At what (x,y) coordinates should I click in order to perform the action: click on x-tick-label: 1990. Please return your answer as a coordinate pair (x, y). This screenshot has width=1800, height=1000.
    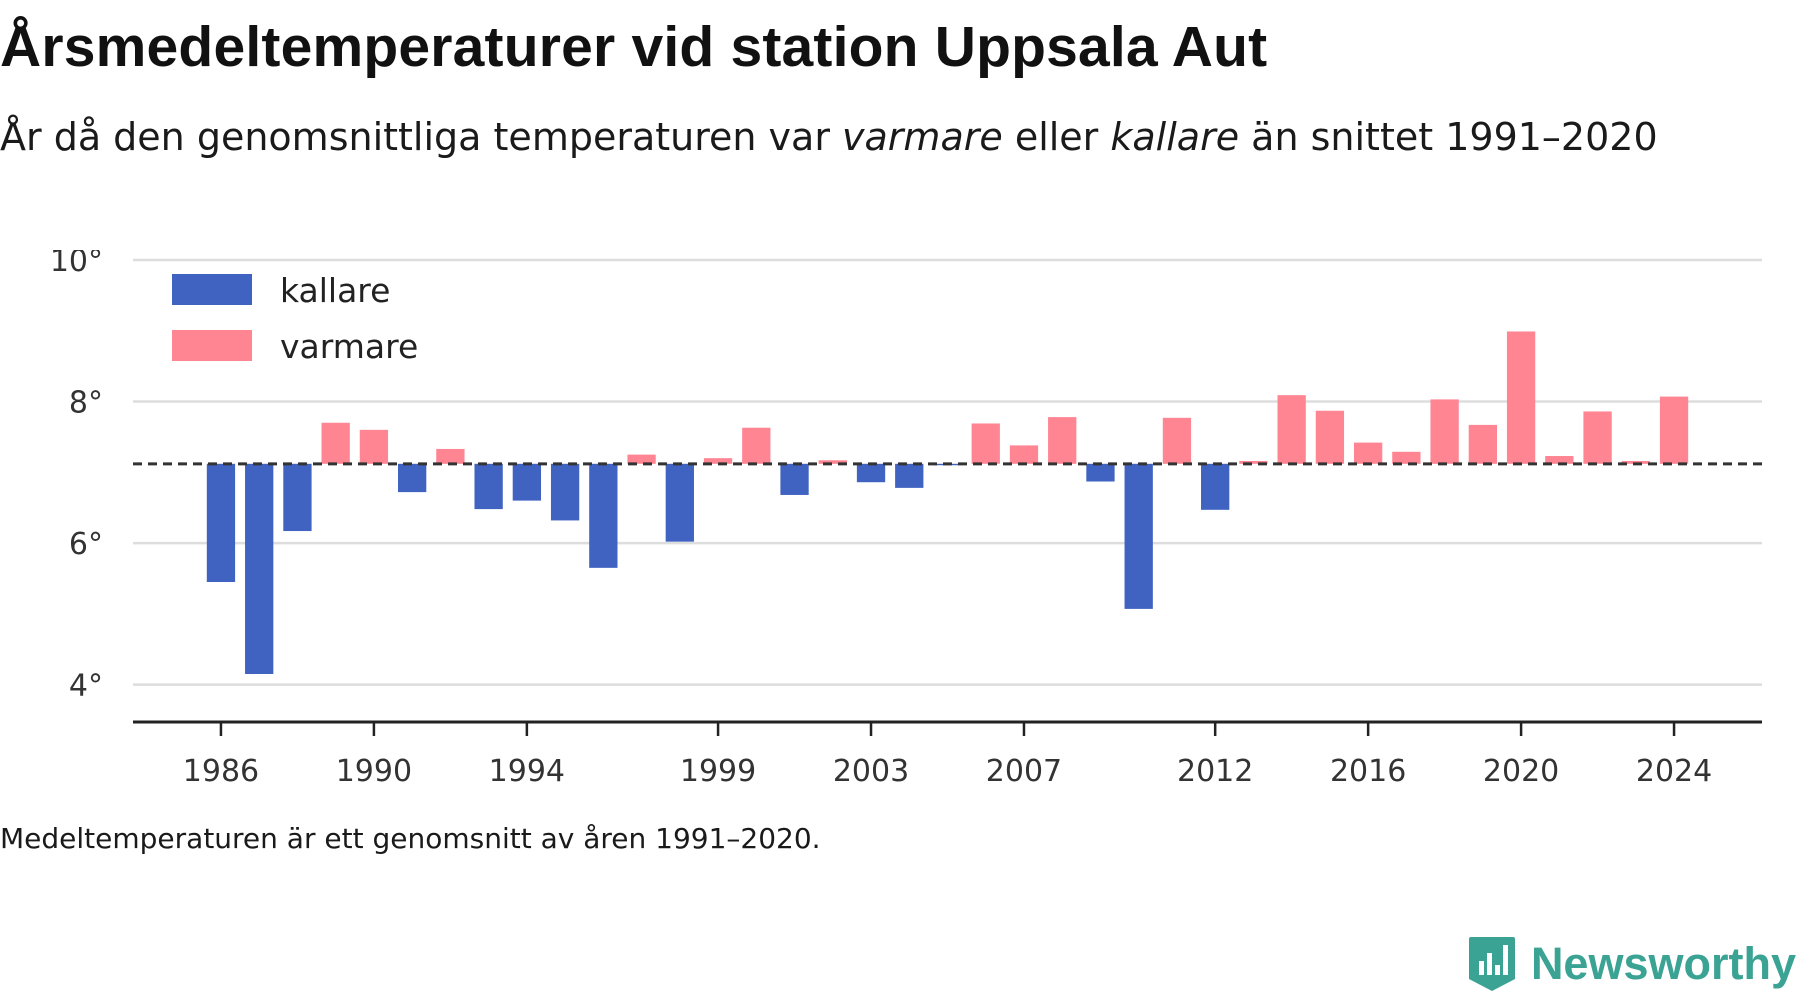
    Looking at the image, I should click on (374, 771).